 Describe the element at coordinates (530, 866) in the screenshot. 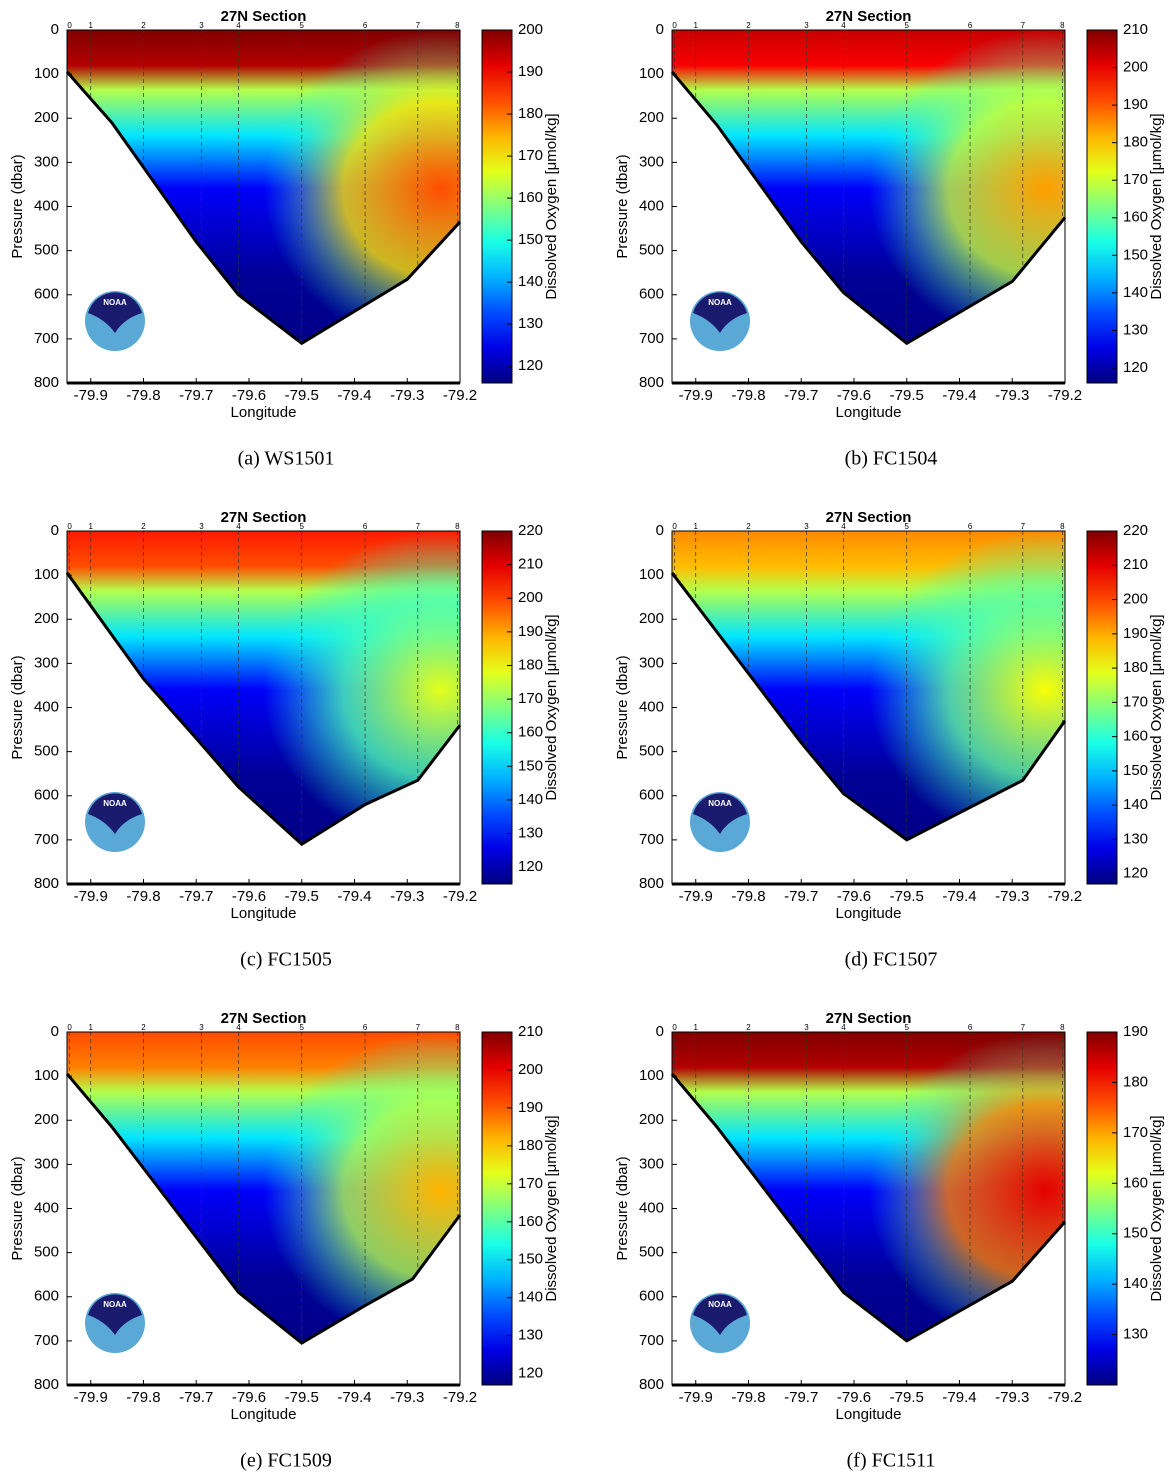

I see `colorbar-tick-label: 120` at that location.